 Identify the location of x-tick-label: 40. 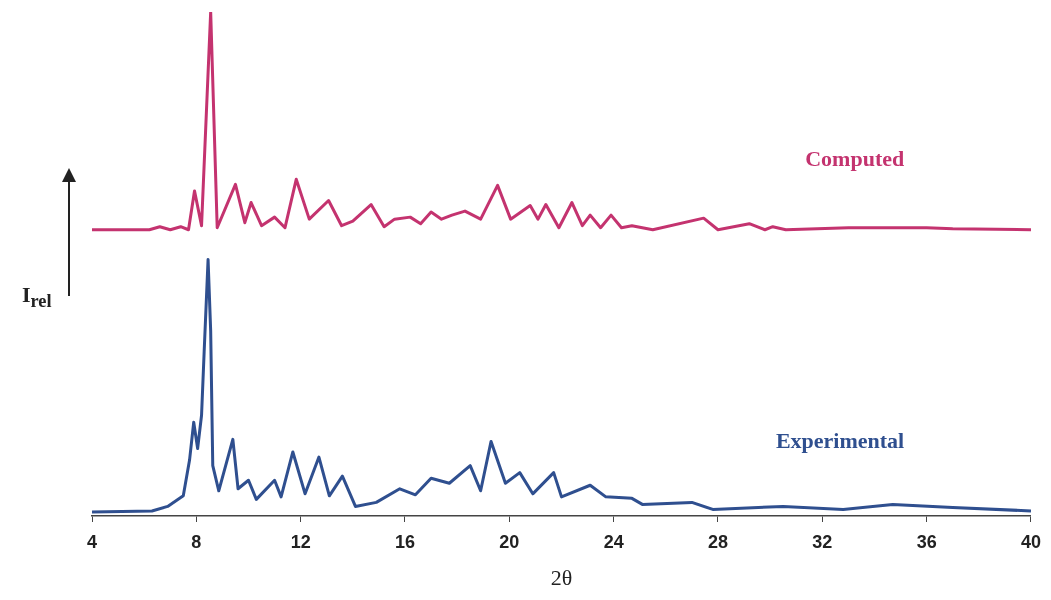
(1030, 541).